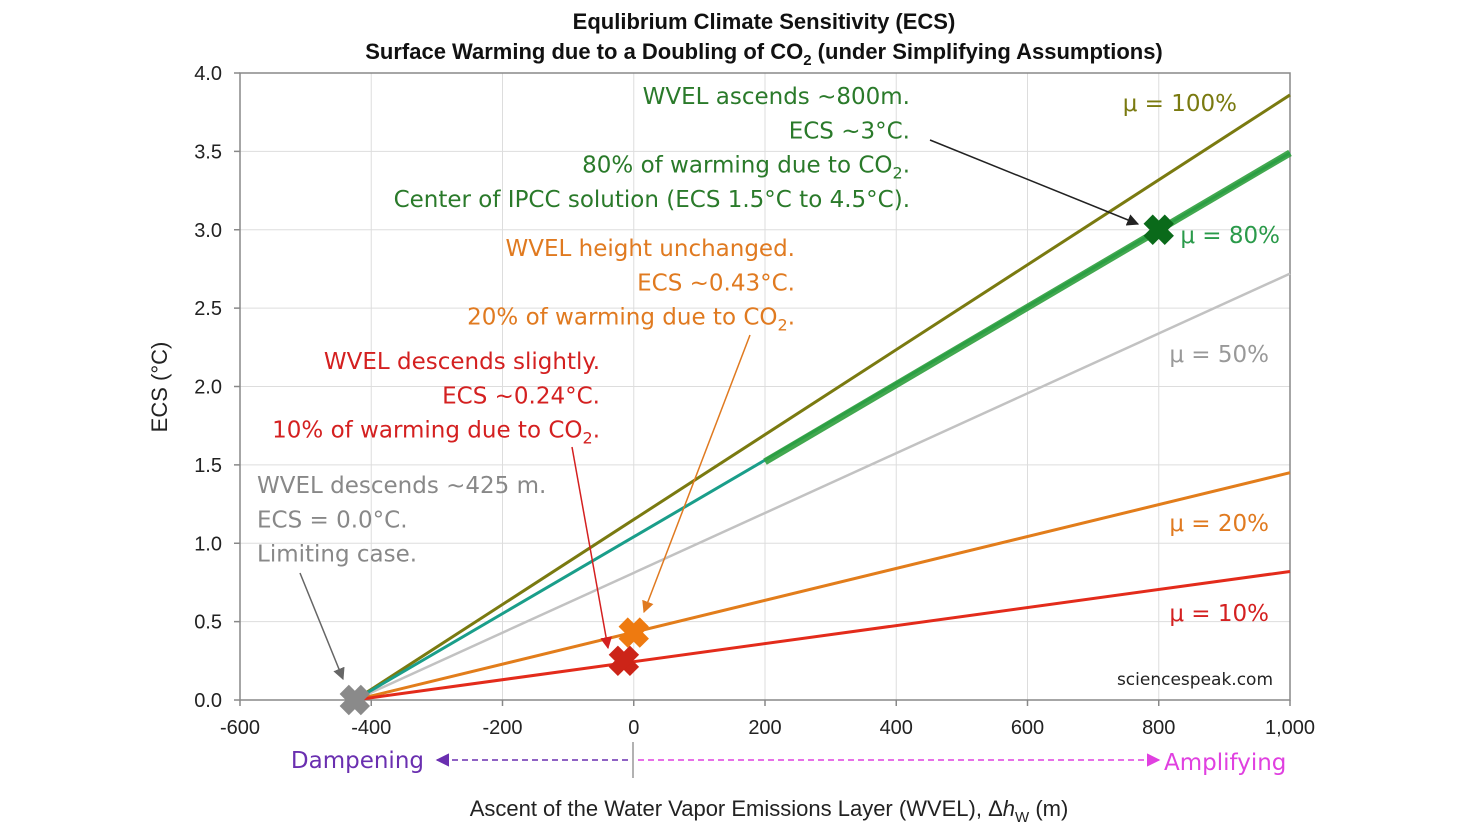 The width and height of the screenshot is (1472, 828). What do you see at coordinates (1219, 355) in the screenshot?
I see `series-label: μ = 50%` at bounding box center [1219, 355].